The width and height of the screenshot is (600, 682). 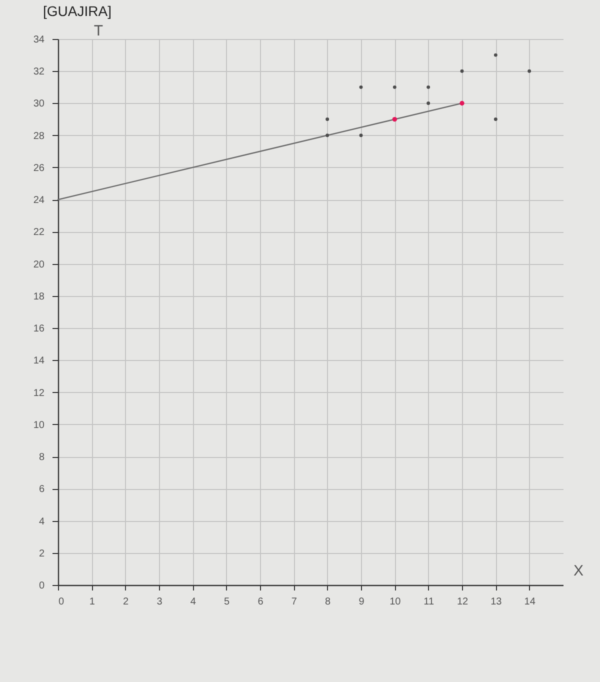 I want to click on y-tick-label: 18, so click(x=39, y=296).